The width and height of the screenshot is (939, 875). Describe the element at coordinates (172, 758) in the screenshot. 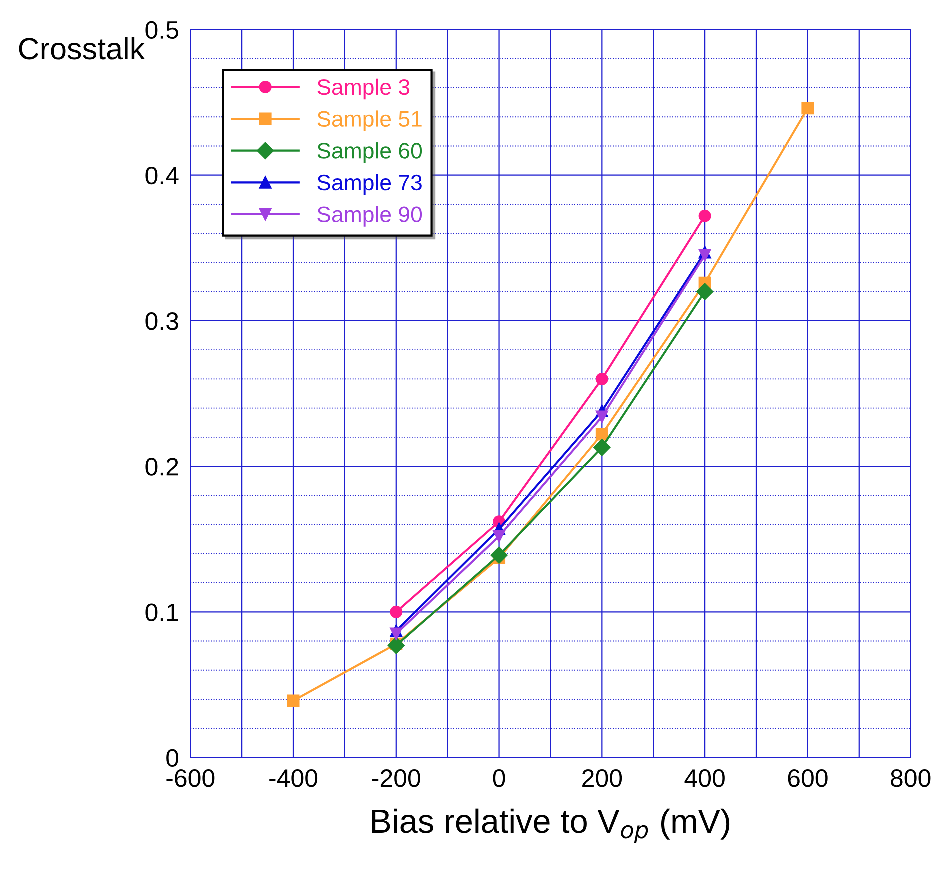

I see `y-tick-label: 0` at that location.